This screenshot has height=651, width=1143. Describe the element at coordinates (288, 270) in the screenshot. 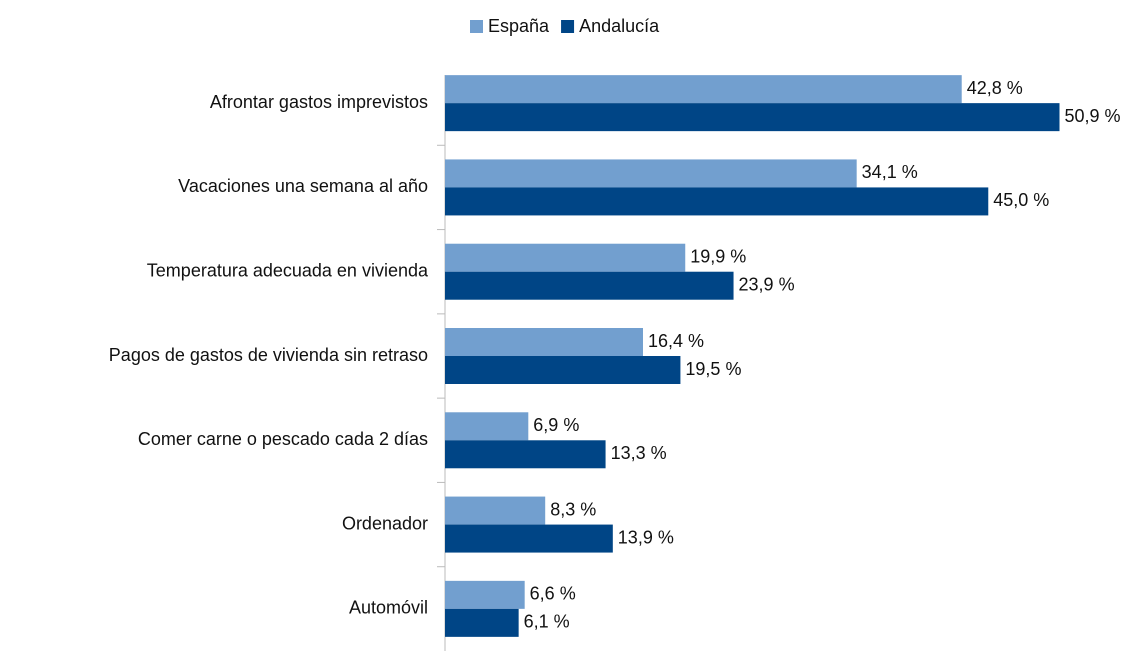

I see `y-tick-label: Temperatura adecuada en vivienda` at that location.